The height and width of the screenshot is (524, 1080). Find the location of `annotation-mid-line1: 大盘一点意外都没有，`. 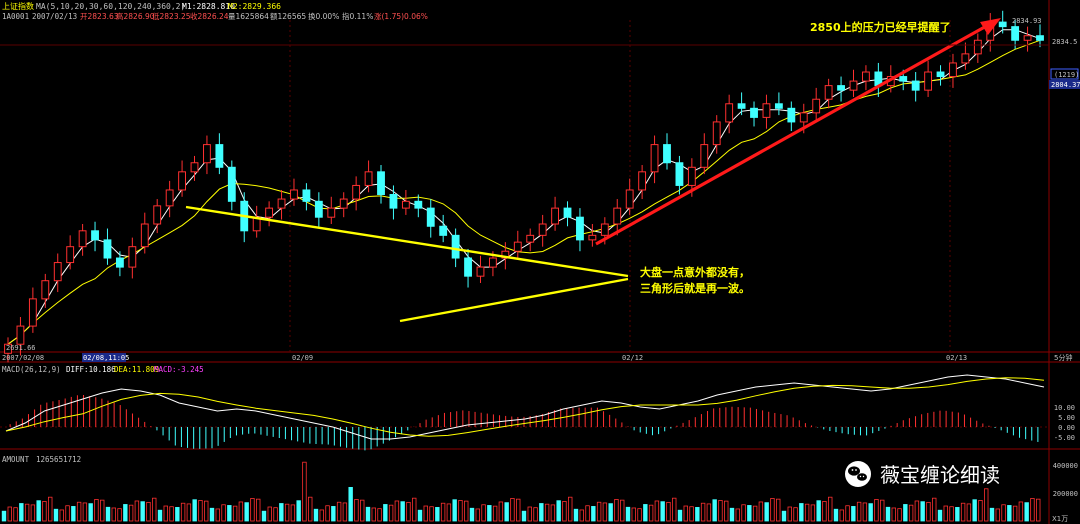

annotation-mid-line1: 大盘一点意外都没有， is located at coordinates (695, 272).